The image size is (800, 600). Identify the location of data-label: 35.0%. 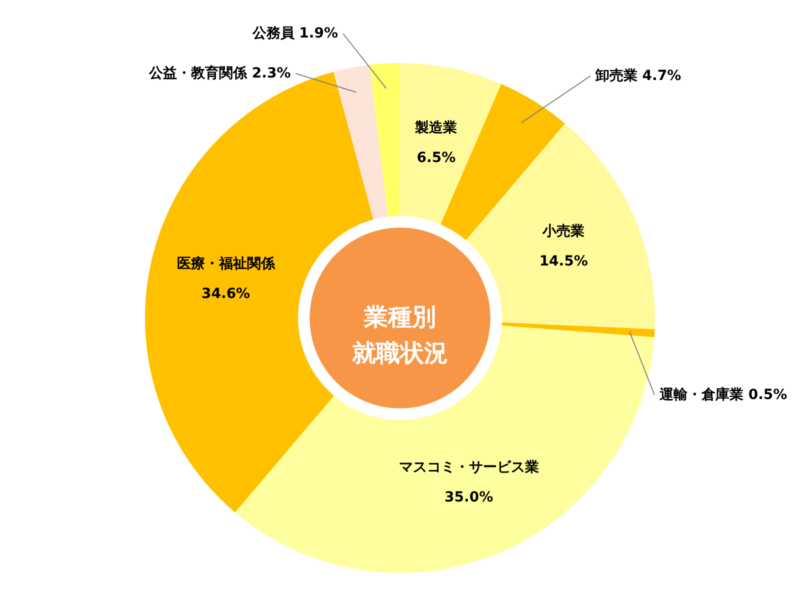
(469, 498).